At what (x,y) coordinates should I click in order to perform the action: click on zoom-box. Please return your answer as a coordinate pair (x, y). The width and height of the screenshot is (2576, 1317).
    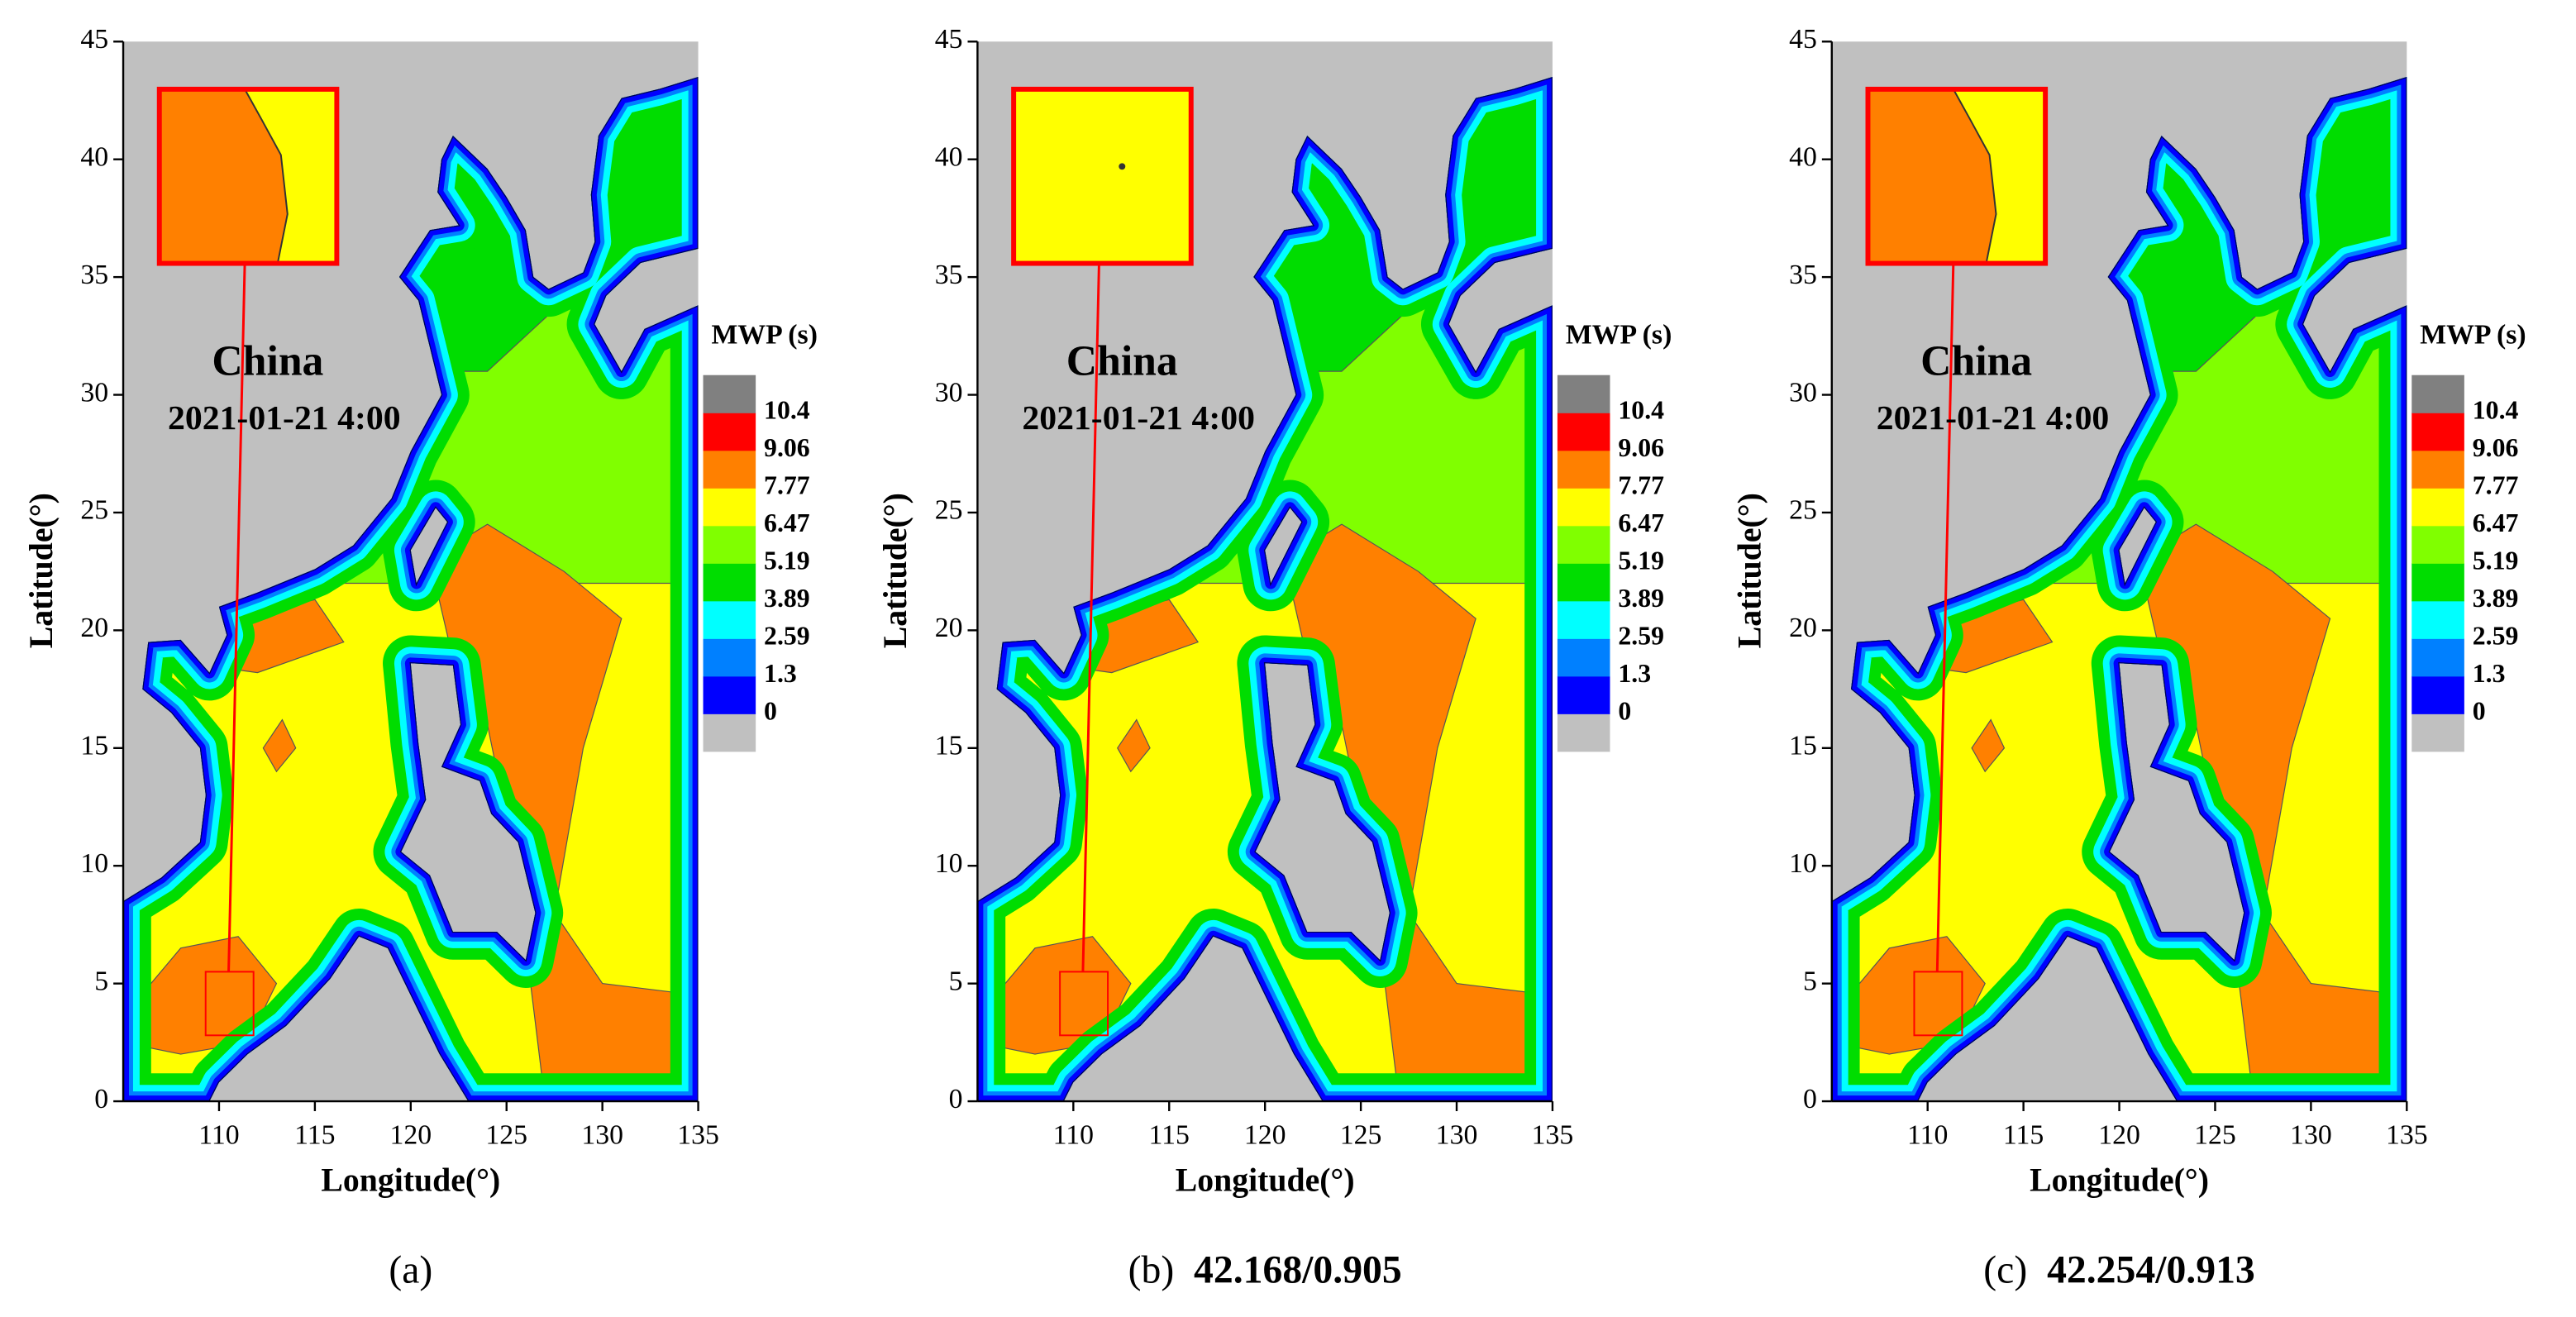
    Looking at the image, I should click on (229, 1004).